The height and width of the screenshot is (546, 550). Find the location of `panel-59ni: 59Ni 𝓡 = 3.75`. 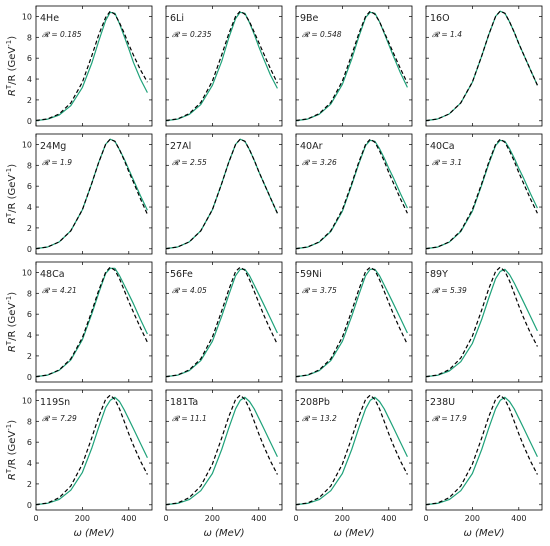

panel-59ni: 59Ni 𝓡 = 3.75 is located at coordinates (354, 322).